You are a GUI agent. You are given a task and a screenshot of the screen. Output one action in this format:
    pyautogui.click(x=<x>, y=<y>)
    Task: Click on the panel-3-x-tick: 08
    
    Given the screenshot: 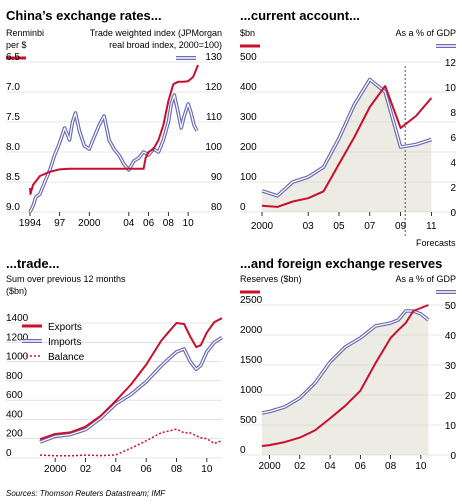 What is the action you would take?
    pyautogui.click(x=177, y=469)
    